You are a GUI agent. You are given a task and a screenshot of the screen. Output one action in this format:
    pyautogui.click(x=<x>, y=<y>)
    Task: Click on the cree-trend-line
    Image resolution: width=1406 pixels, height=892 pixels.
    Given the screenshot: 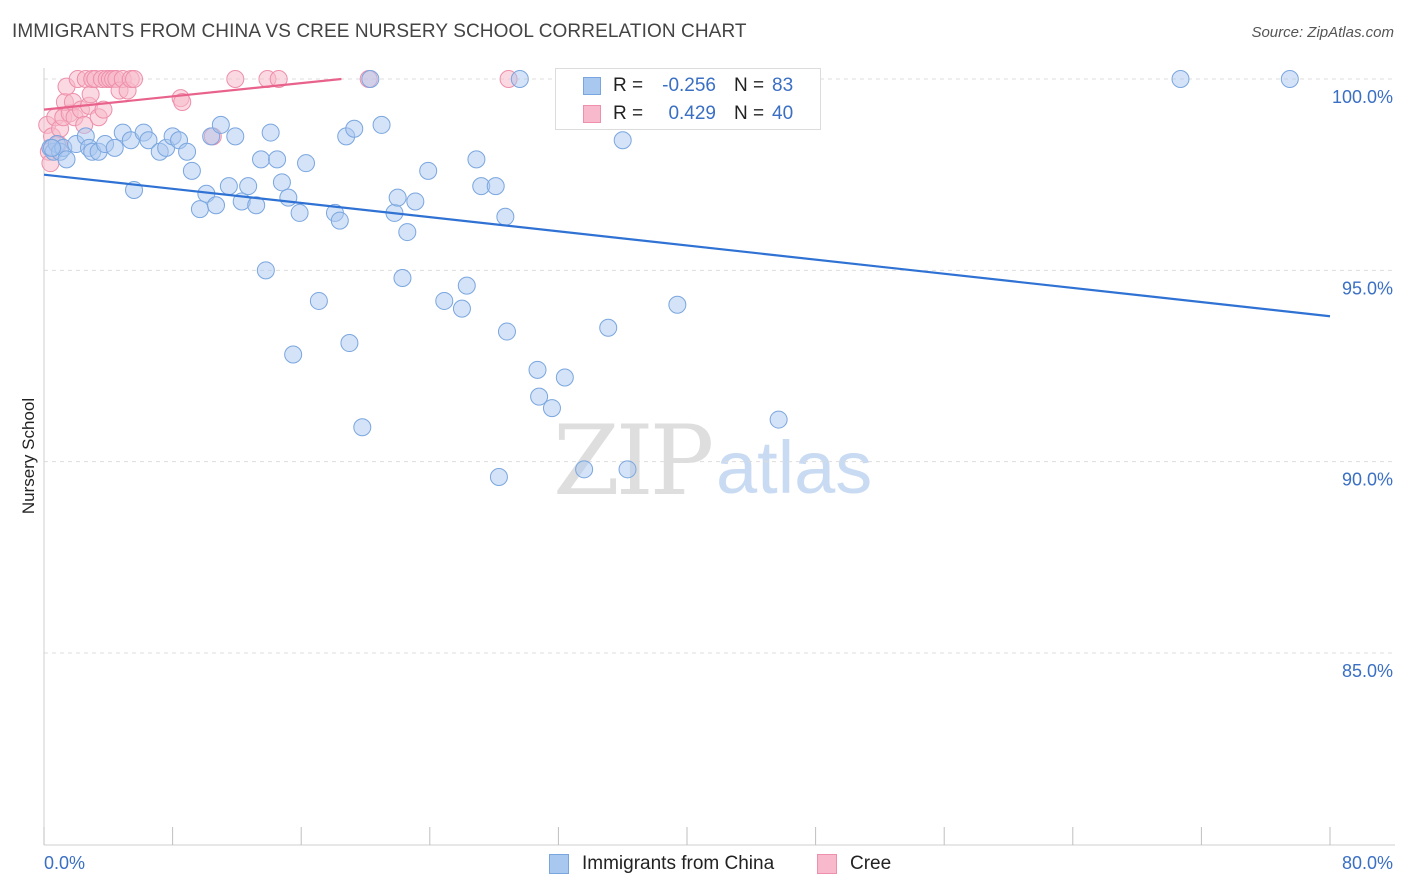 What is the action you would take?
    pyautogui.click(x=192, y=94)
    